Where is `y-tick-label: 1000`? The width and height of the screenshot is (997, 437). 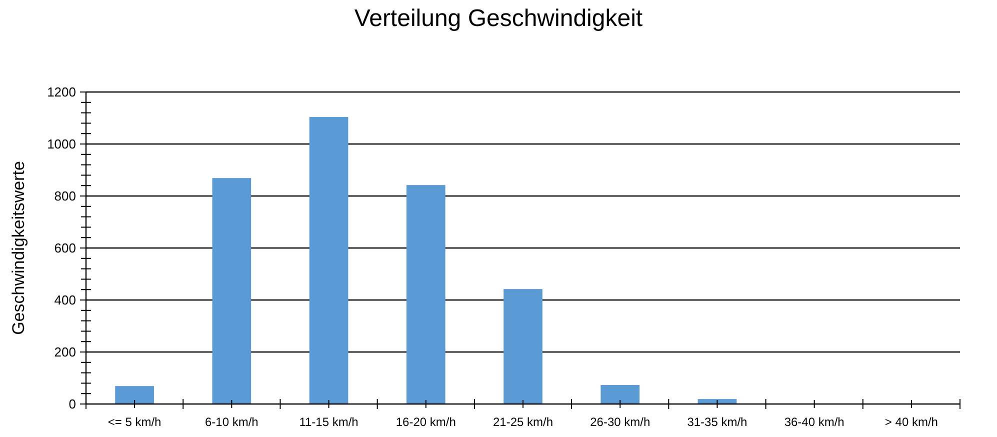
y-tick-label: 1000 is located at coordinates (61, 144).